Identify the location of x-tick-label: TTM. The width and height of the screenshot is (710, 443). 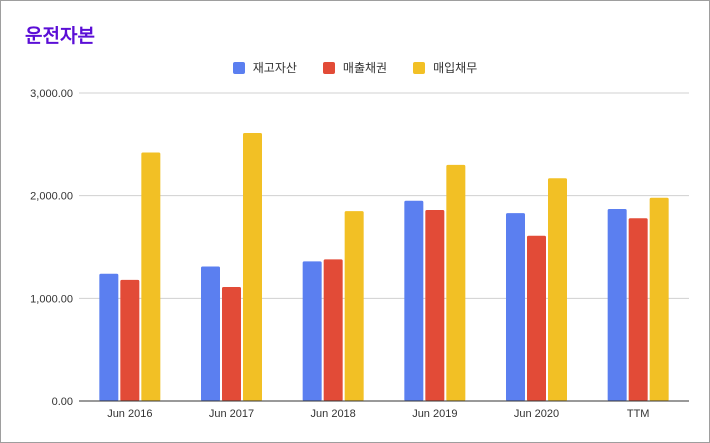
(638, 414).